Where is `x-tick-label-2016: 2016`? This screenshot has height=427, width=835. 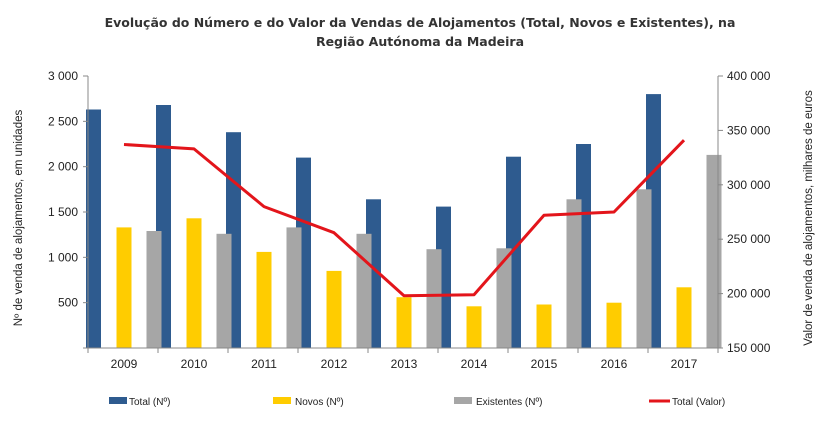 x-tick-label-2016: 2016 is located at coordinates (614, 364).